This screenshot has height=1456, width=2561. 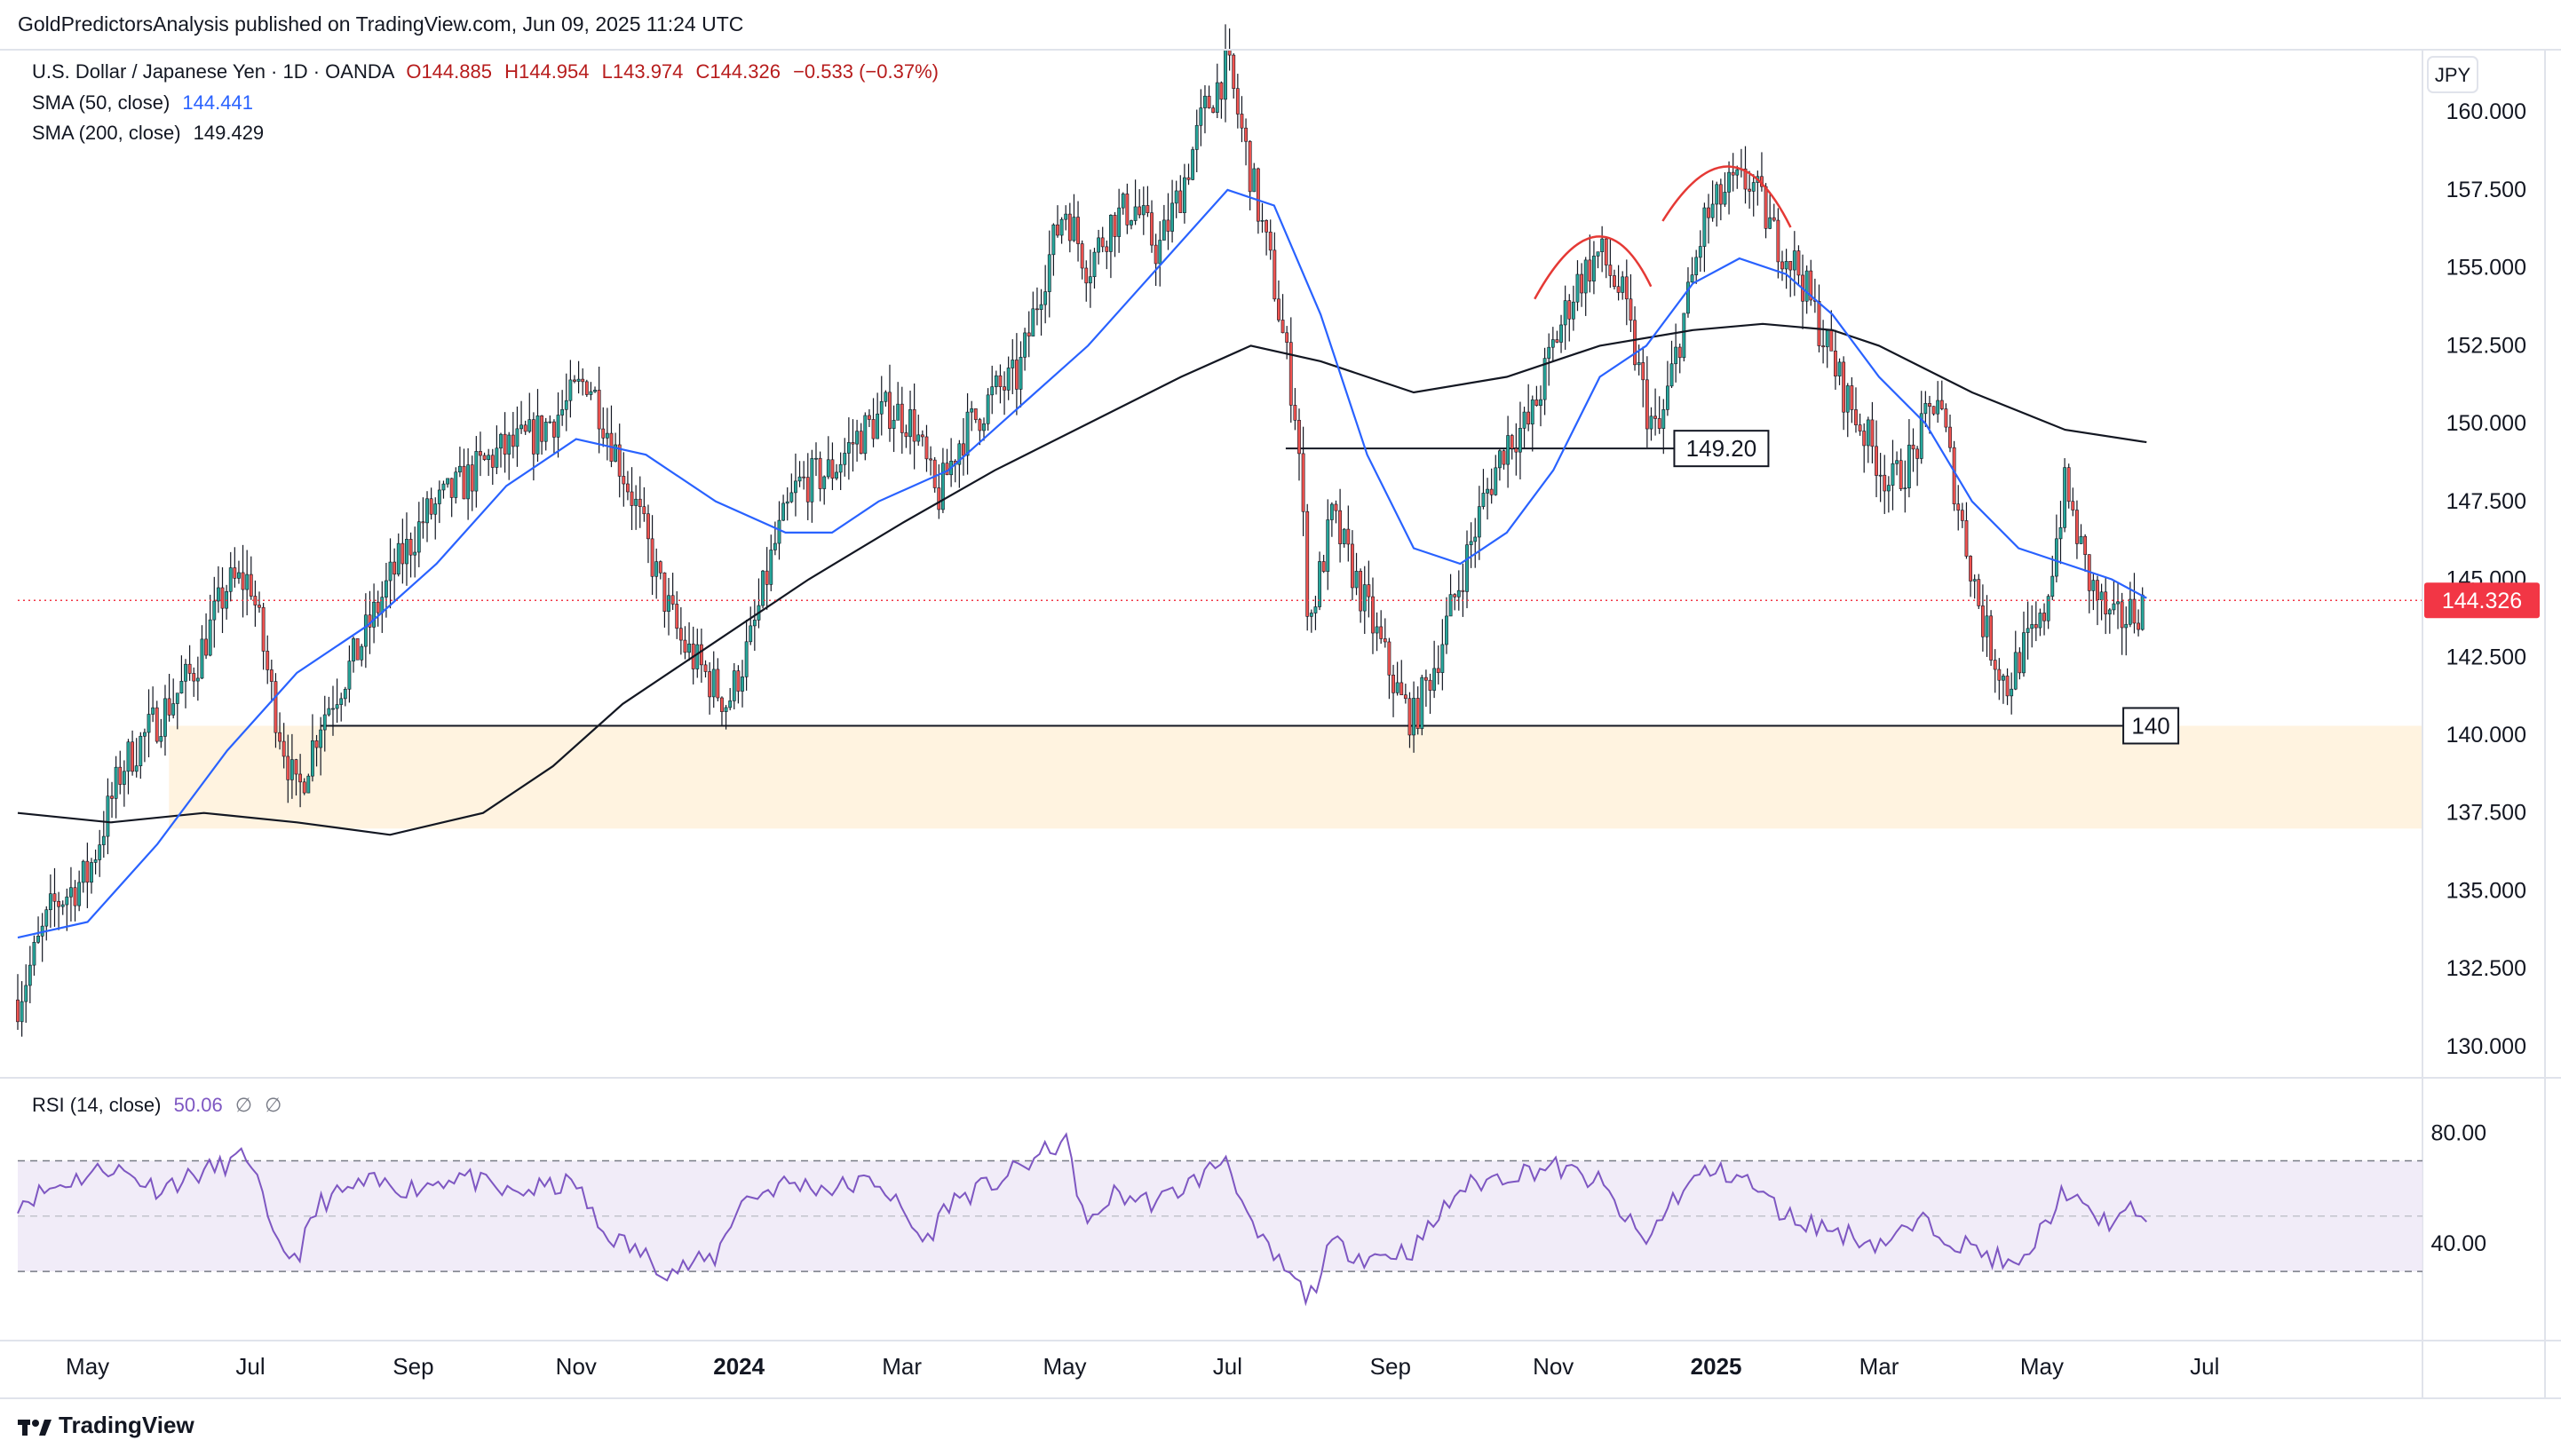 What do you see at coordinates (2452, 74) in the screenshot?
I see `currency-box` at bounding box center [2452, 74].